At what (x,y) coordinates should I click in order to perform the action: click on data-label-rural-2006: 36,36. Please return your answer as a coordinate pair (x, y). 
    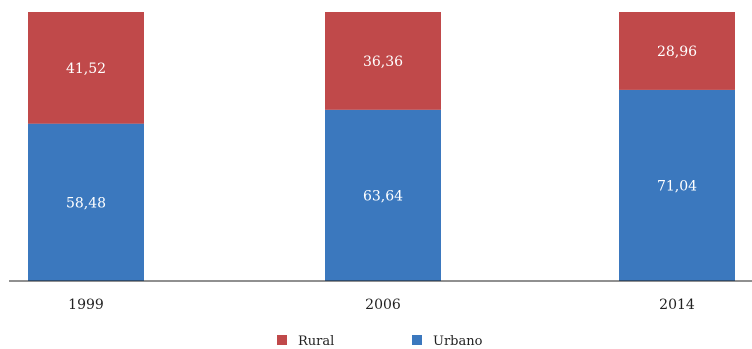
    Looking at the image, I should click on (383, 62).